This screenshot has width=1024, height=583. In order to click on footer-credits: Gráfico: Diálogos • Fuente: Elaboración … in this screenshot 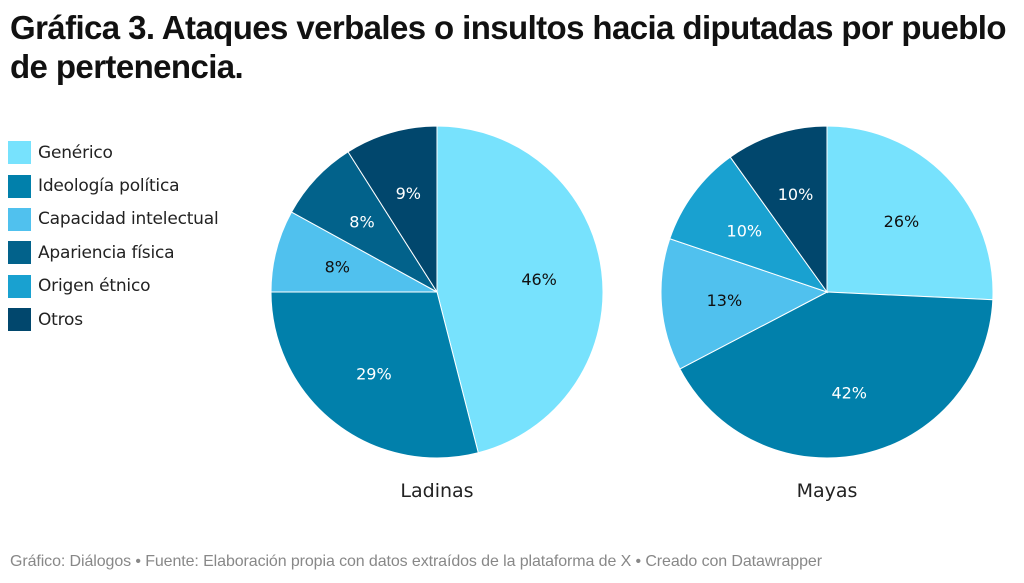, I will do `click(416, 561)`.